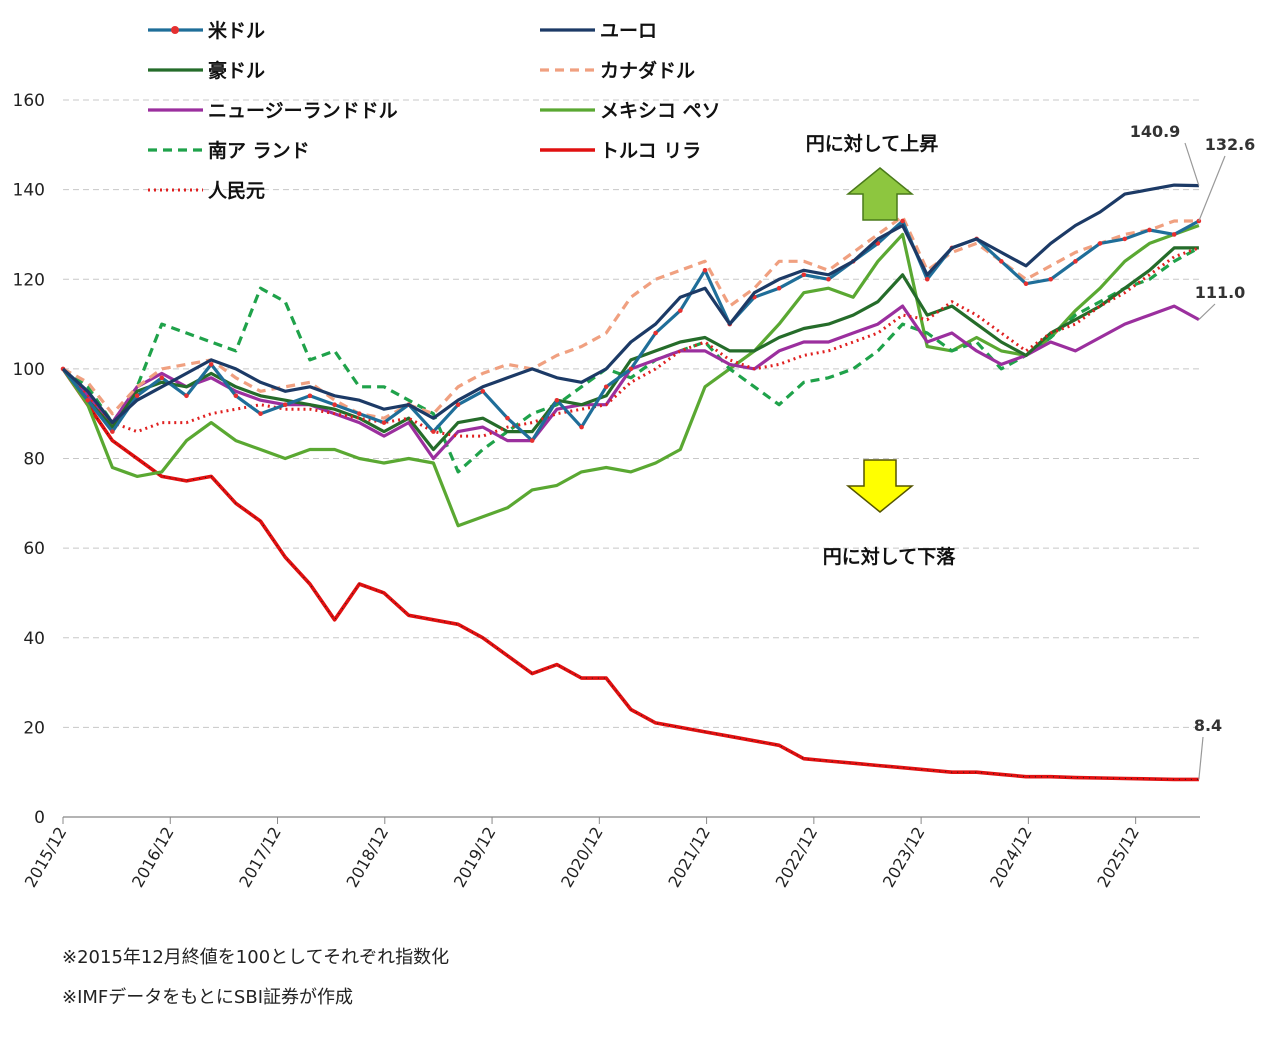 The image size is (1263, 1053). I want to click on y-tick-label: 140, so click(29, 191).